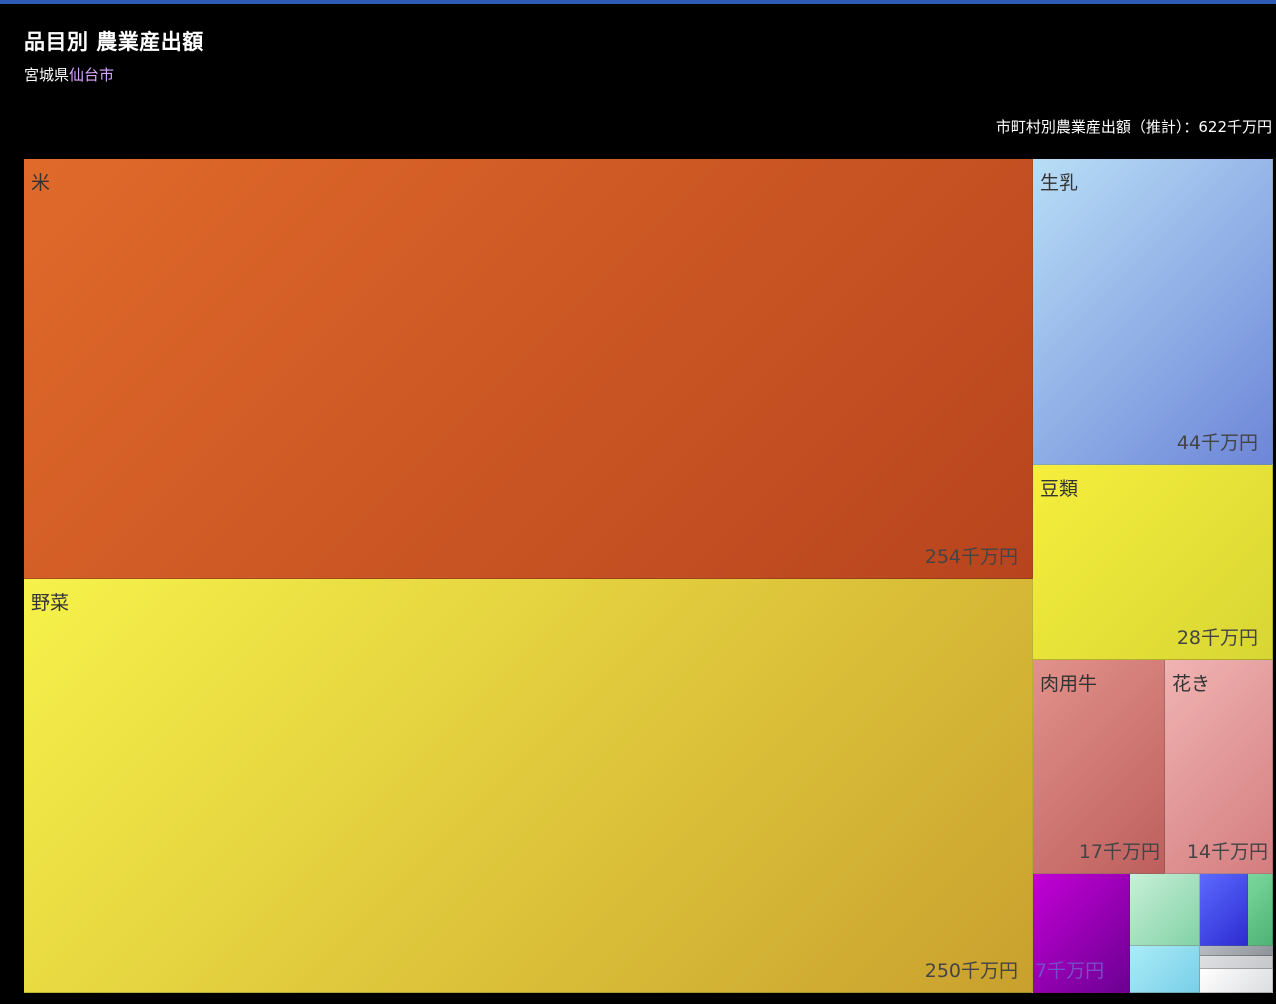 The width and height of the screenshot is (1276, 1004). I want to click on tile-value: 250千万円, so click(971, 971).